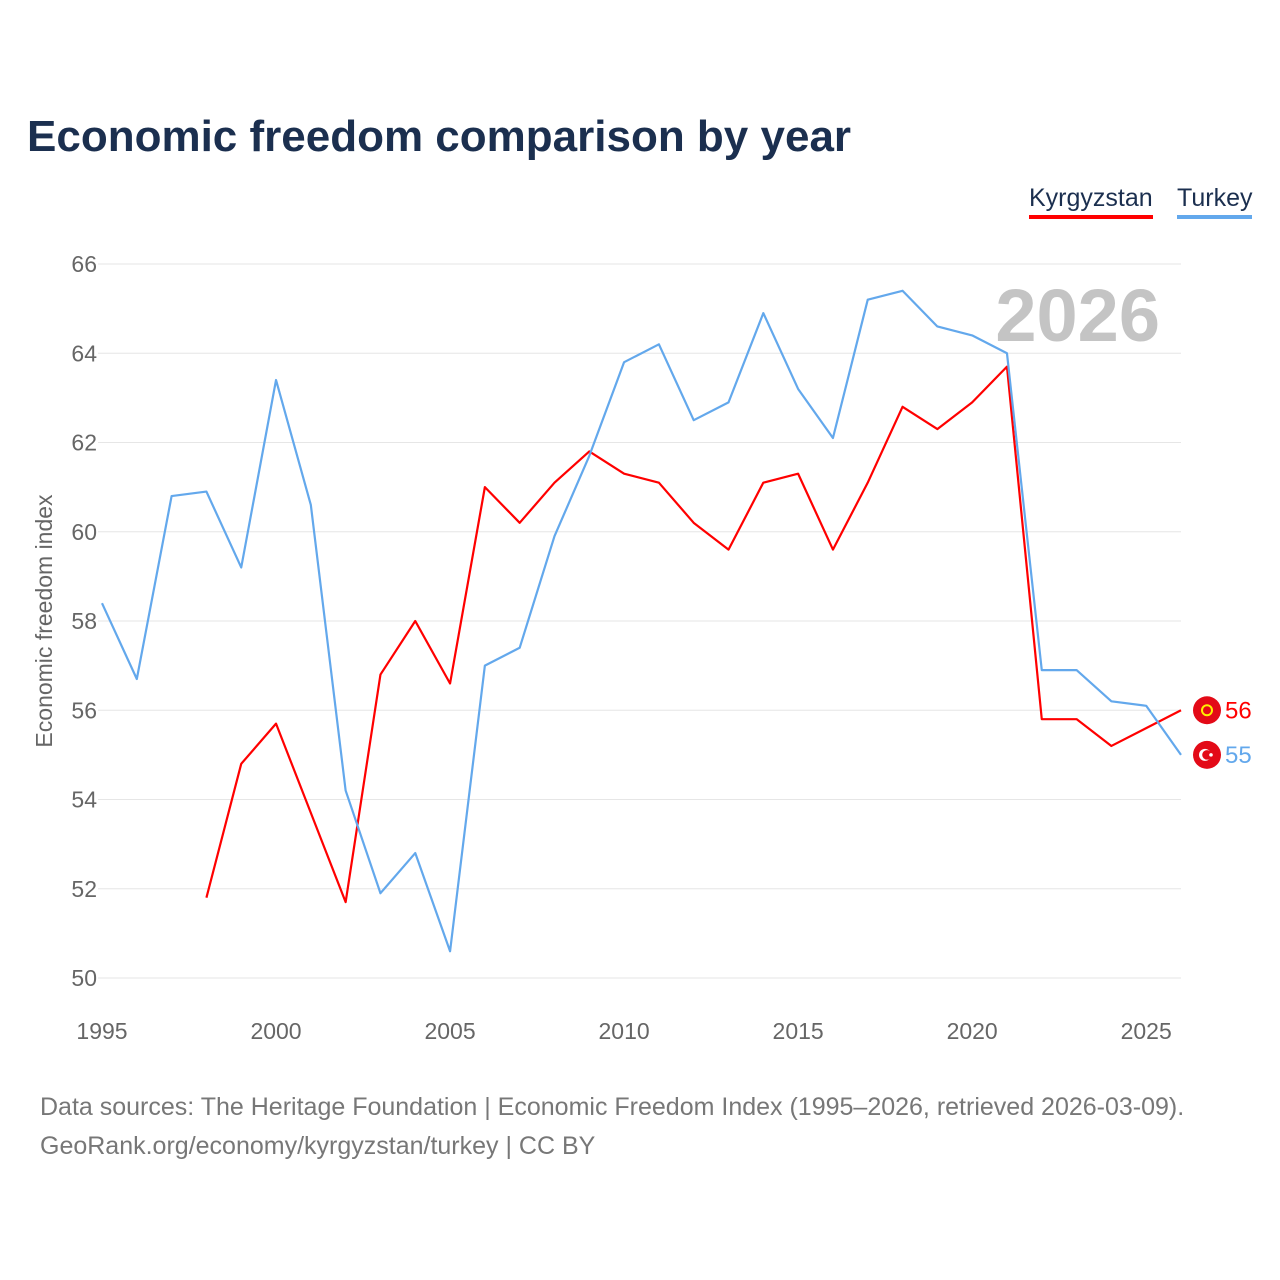 This screenshot has height=1280, width=1280. I want to click on kyrgyzstan-flag-icon, so click(1207, 710).